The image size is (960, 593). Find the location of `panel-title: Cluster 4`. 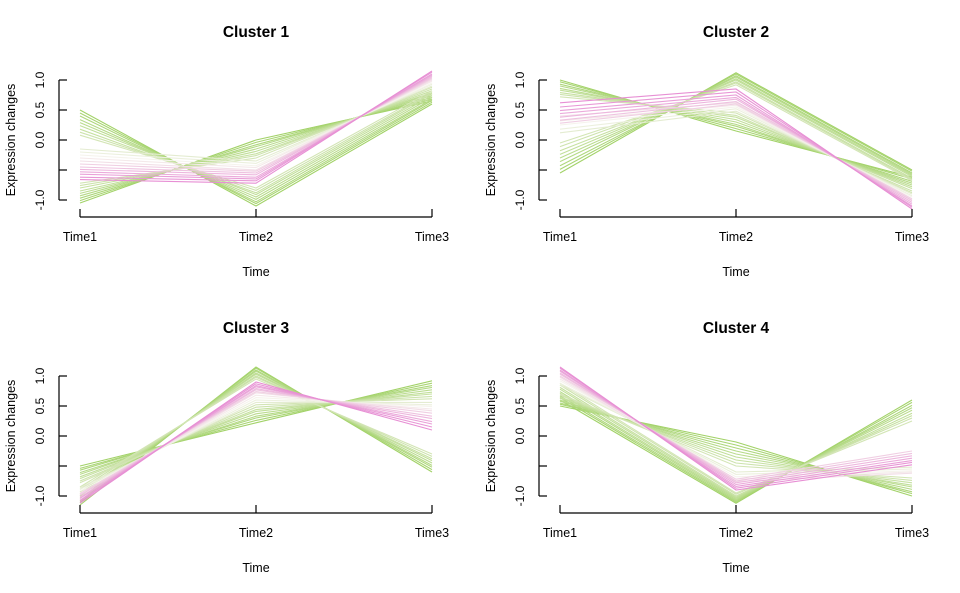

panel-title: Cluster 4 is located at coordinates (736, 328).